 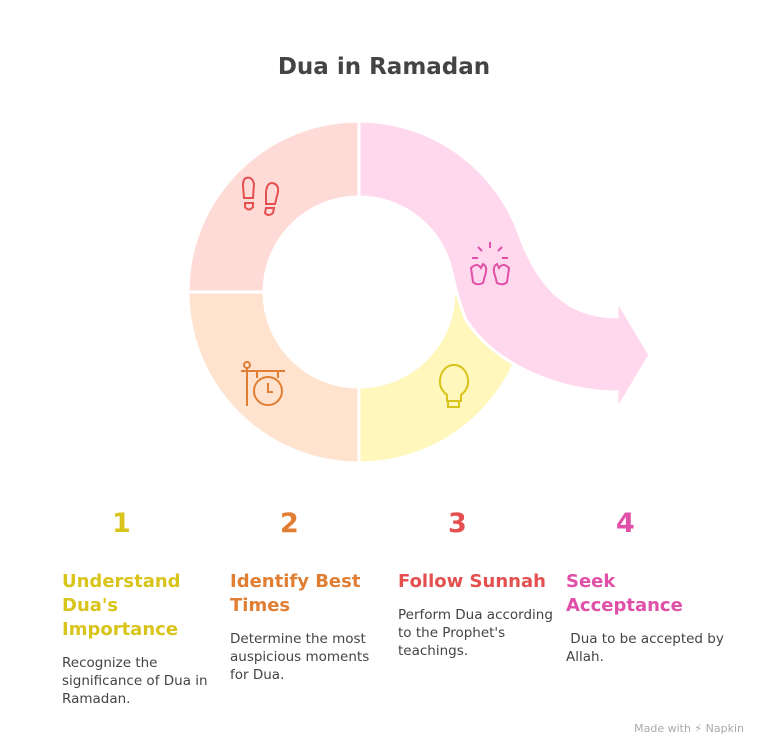 What do you see at coordinates (384, 67) in the screenshot?
I see `diagram-title: Dua in Ramadan` at bounding box center [384, 67].